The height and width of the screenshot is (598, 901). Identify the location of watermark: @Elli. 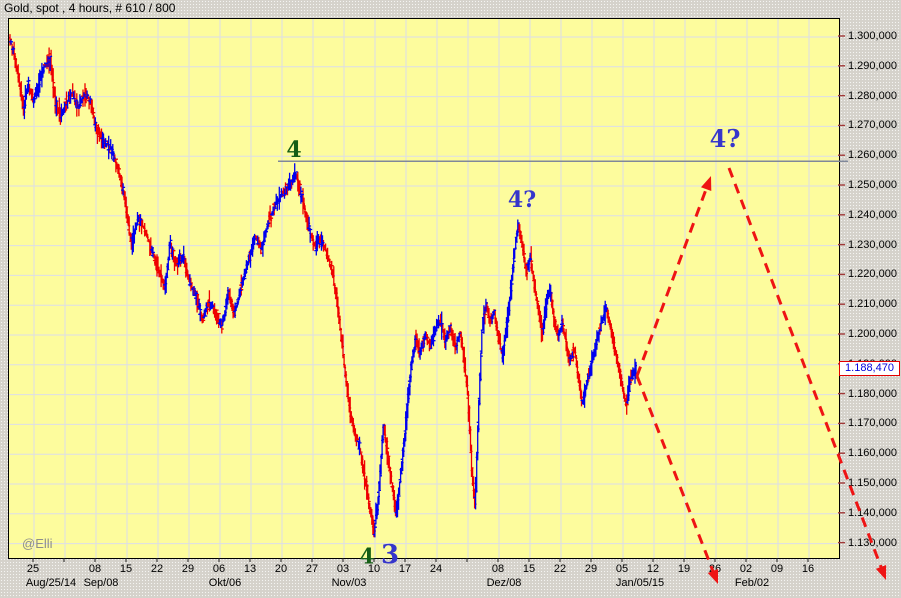
(37, 543).